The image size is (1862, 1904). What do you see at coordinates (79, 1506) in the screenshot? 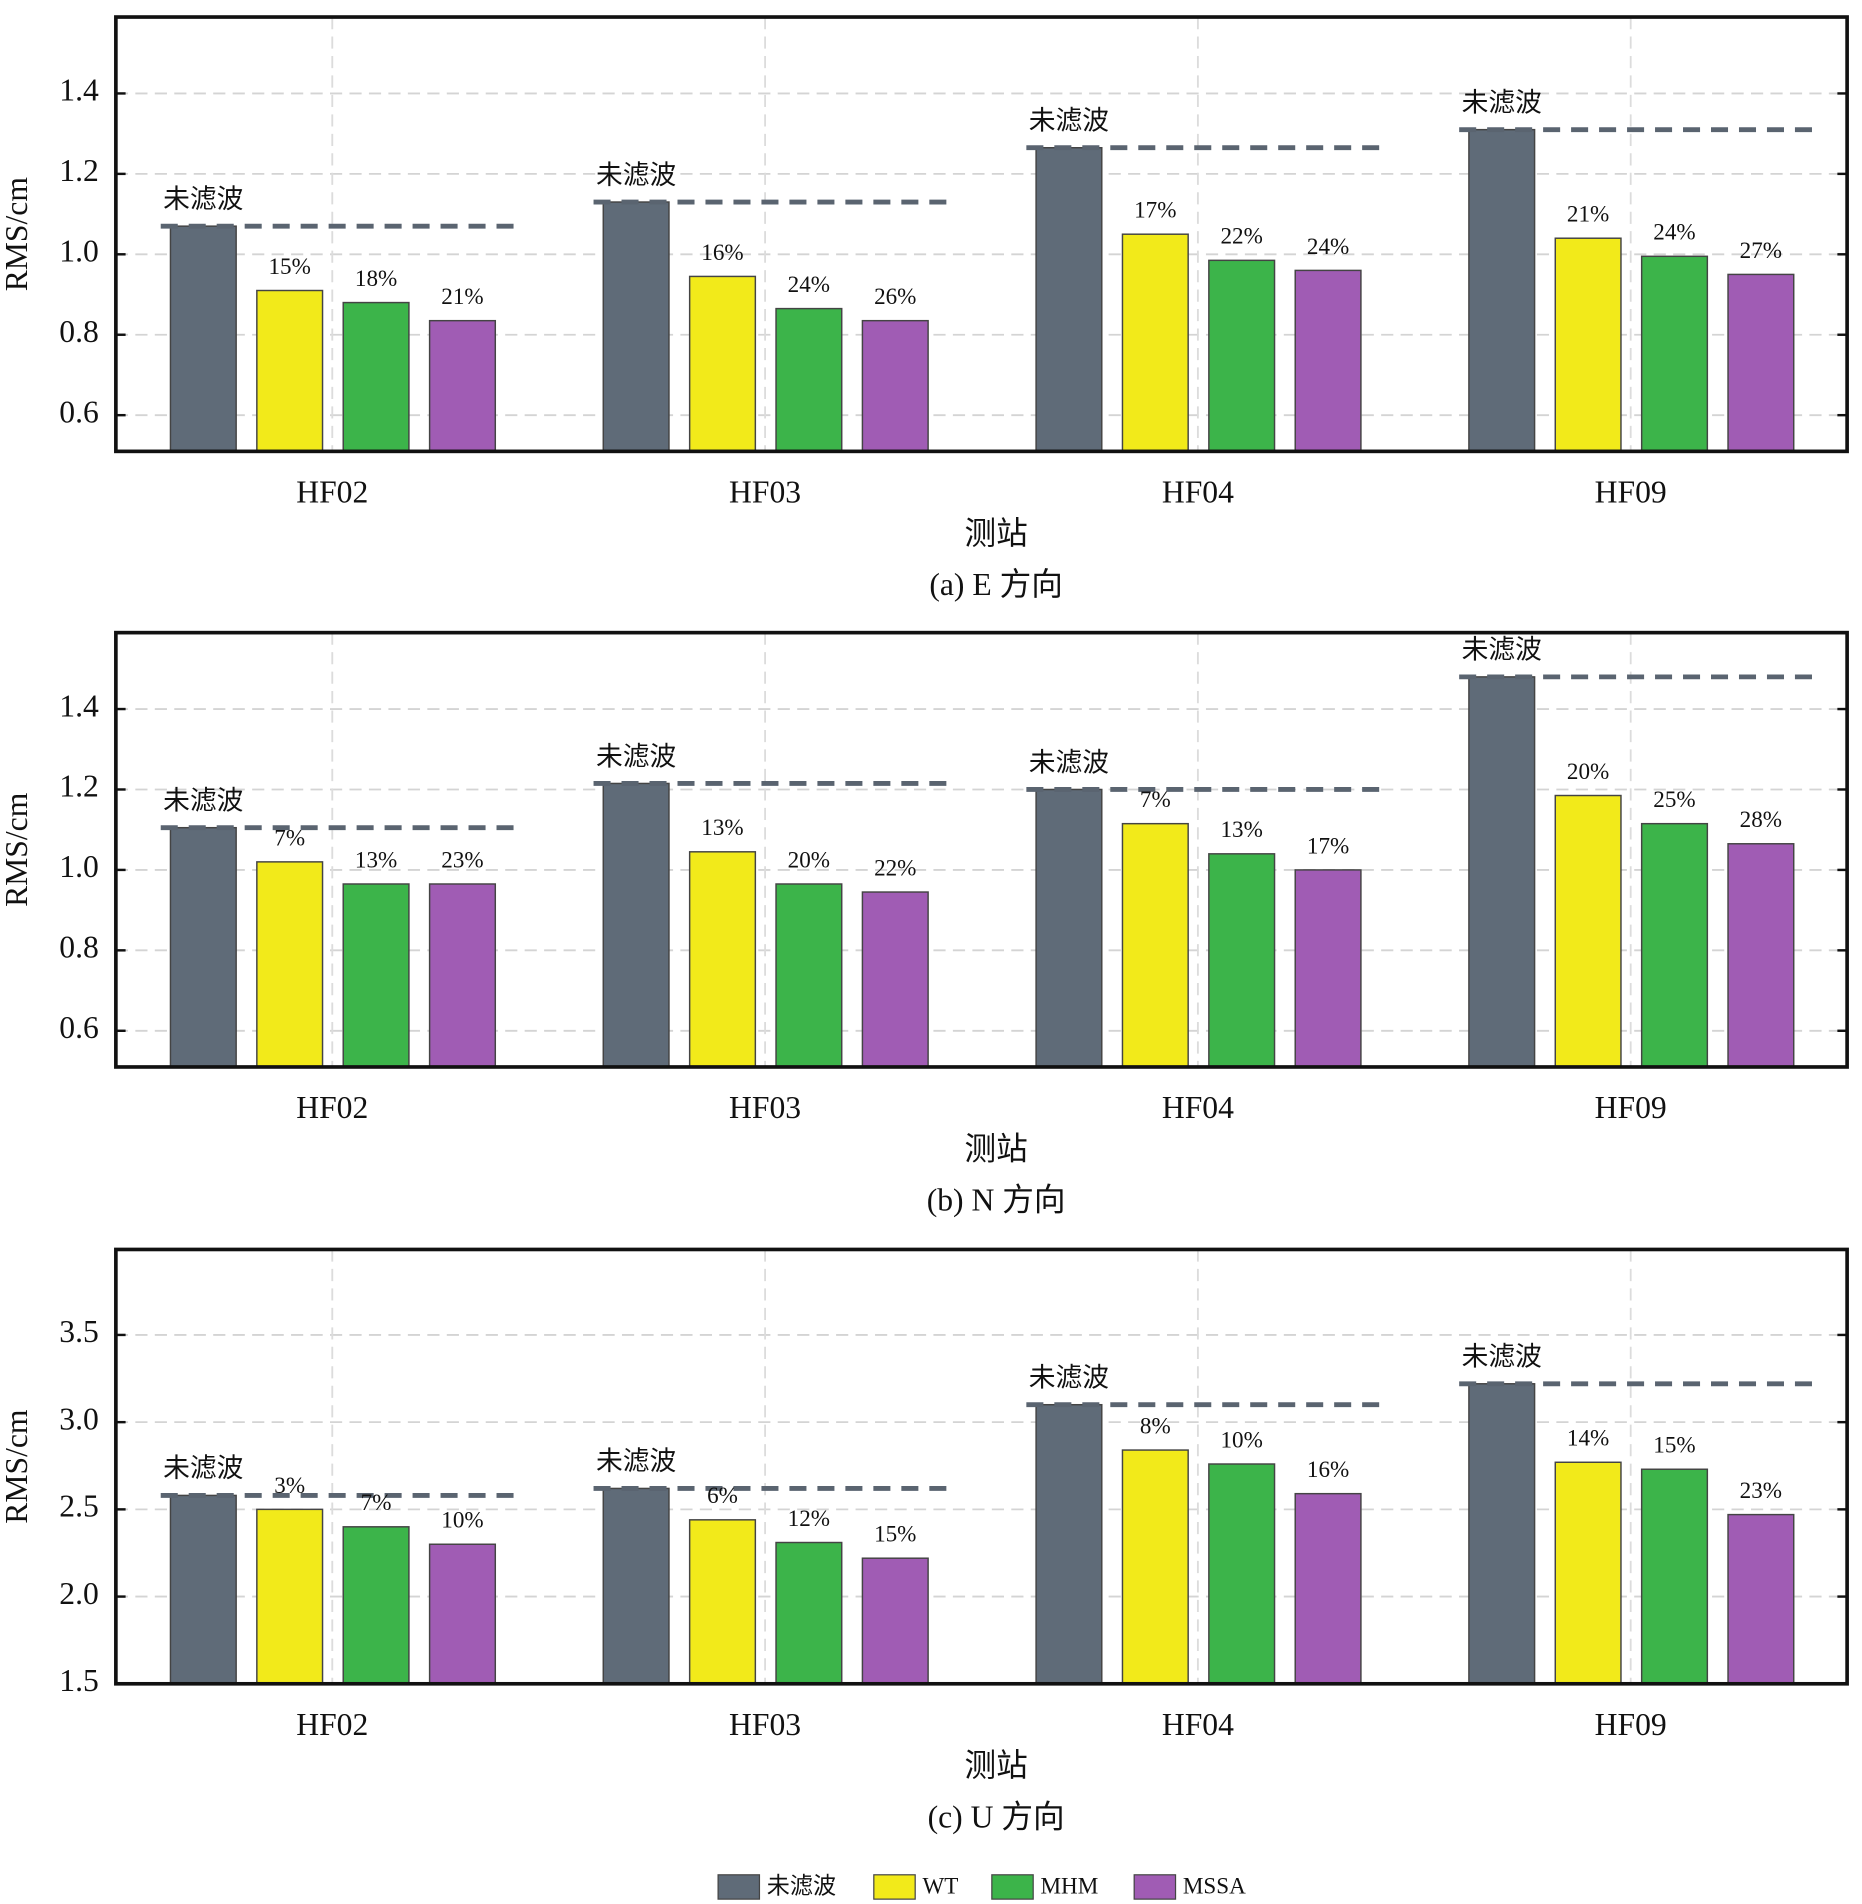
I see `y-tick-label: 2.5` at bounding box center [79, 1506].